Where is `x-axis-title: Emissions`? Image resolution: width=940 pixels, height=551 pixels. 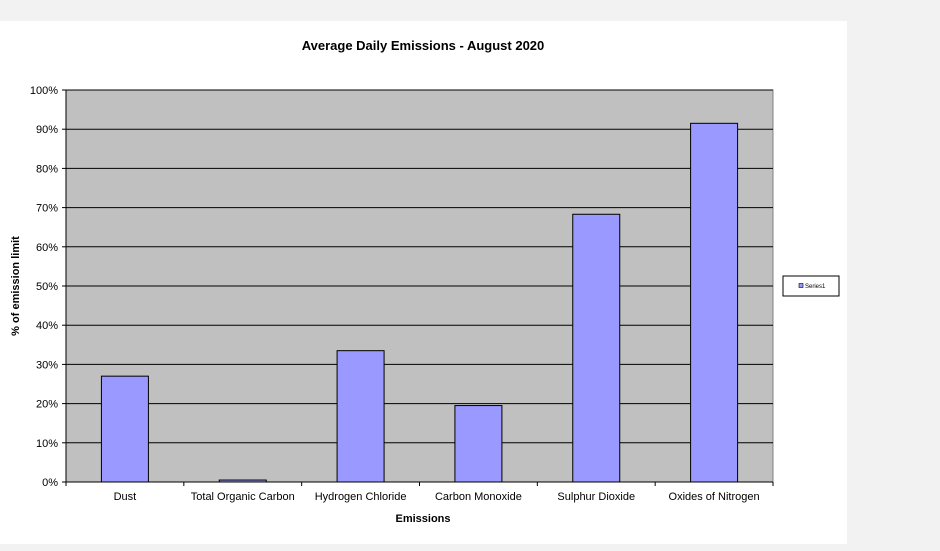 x-axis-title: Emissions is located at coordinates (422, 519).